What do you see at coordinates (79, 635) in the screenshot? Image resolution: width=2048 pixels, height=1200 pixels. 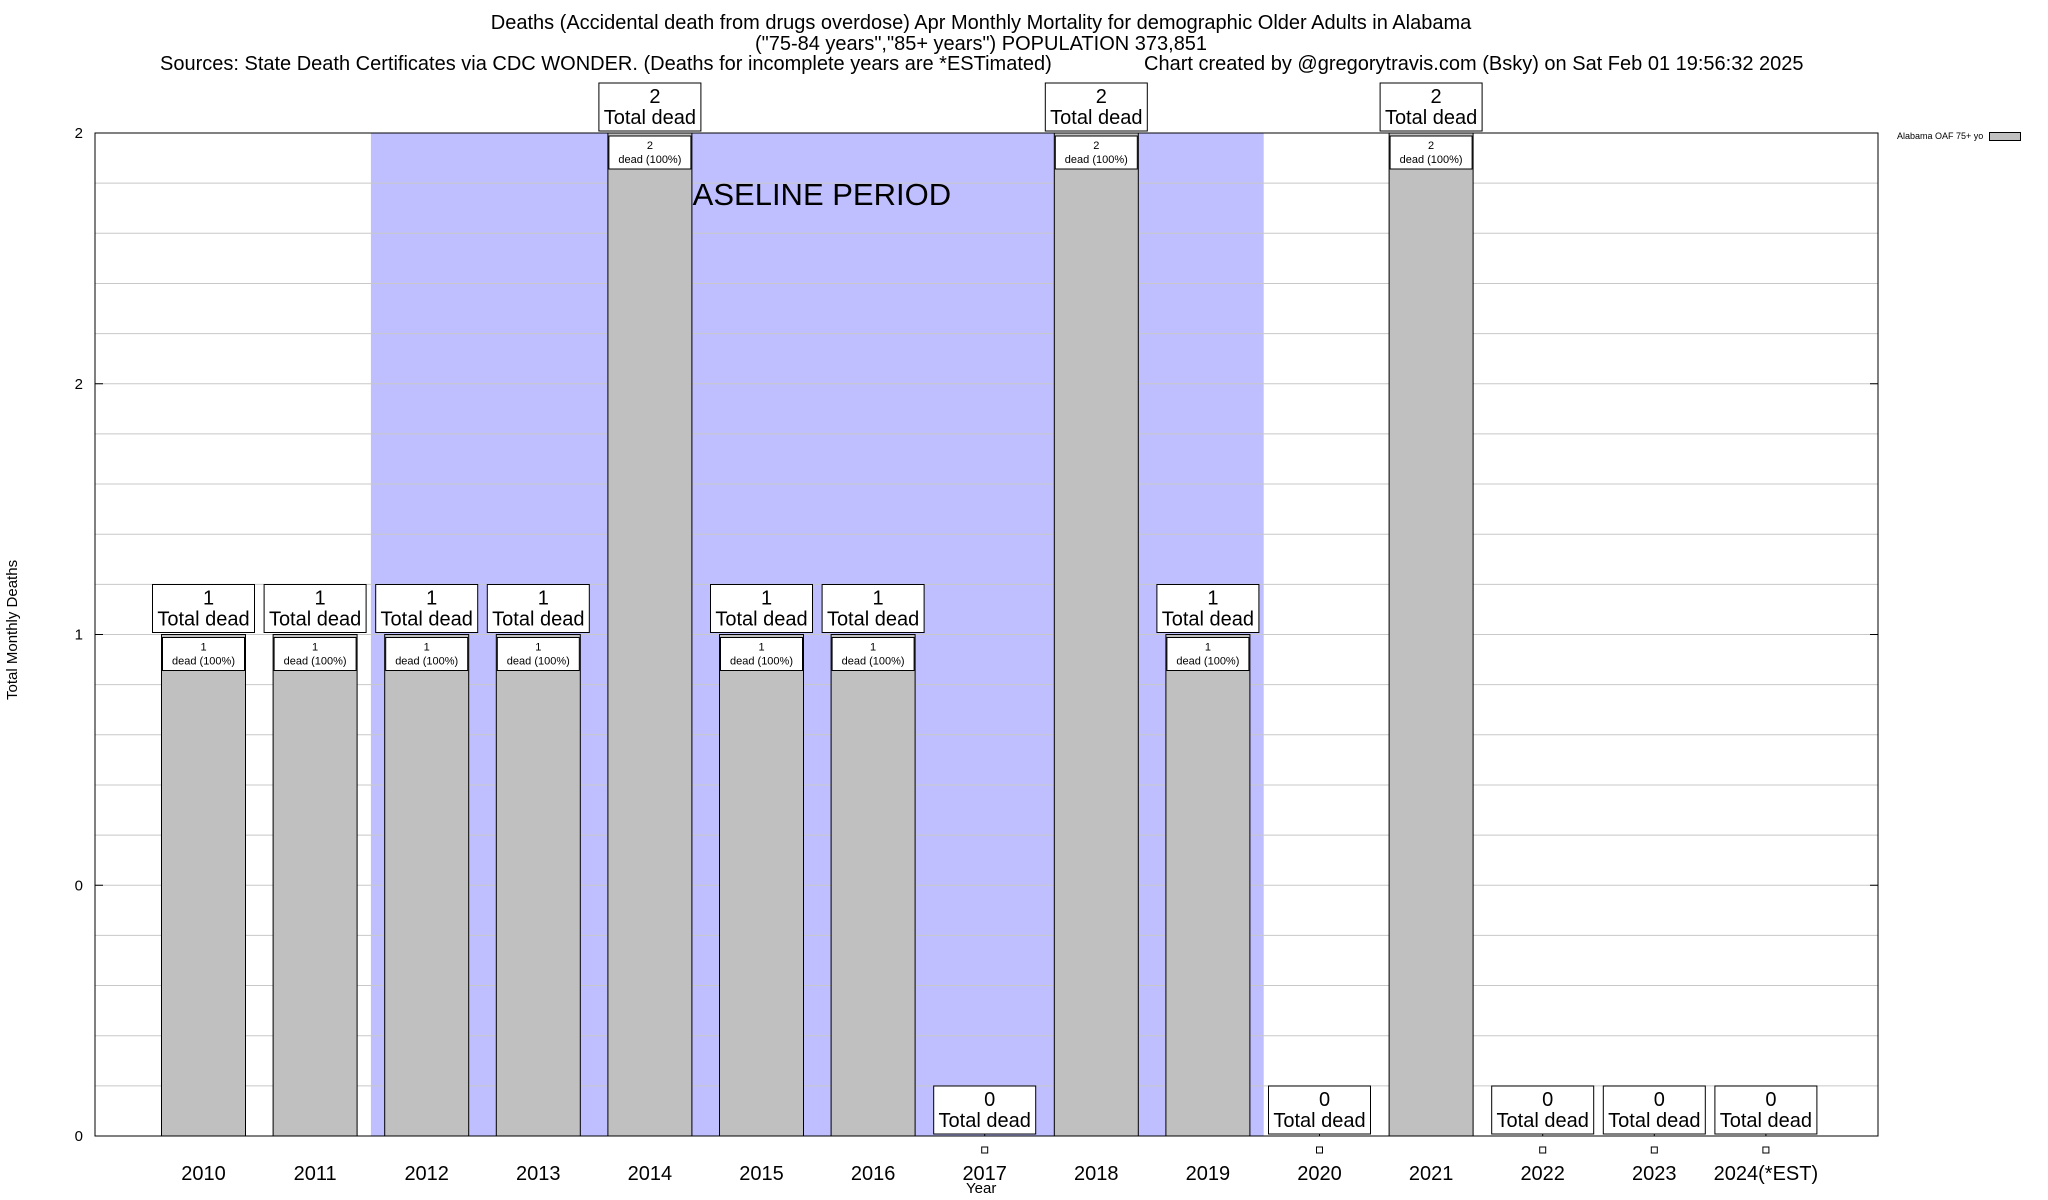 I see `y-tick-label: 1` at bounding box center [79, 635].